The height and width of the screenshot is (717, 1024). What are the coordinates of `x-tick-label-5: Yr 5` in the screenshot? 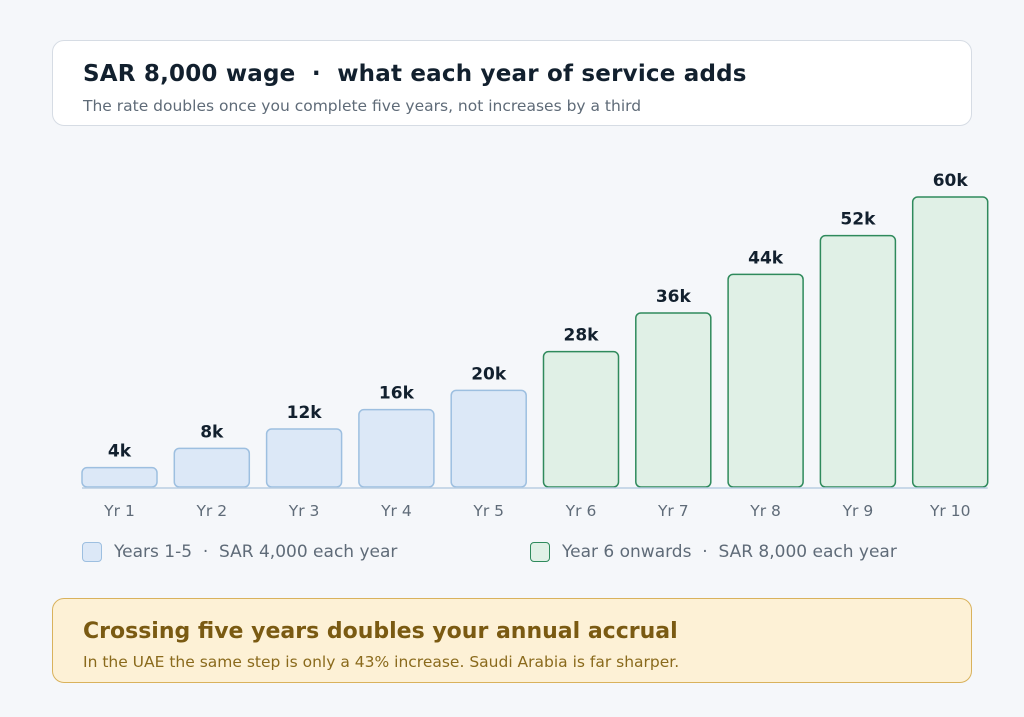 It's located at (488, 511).